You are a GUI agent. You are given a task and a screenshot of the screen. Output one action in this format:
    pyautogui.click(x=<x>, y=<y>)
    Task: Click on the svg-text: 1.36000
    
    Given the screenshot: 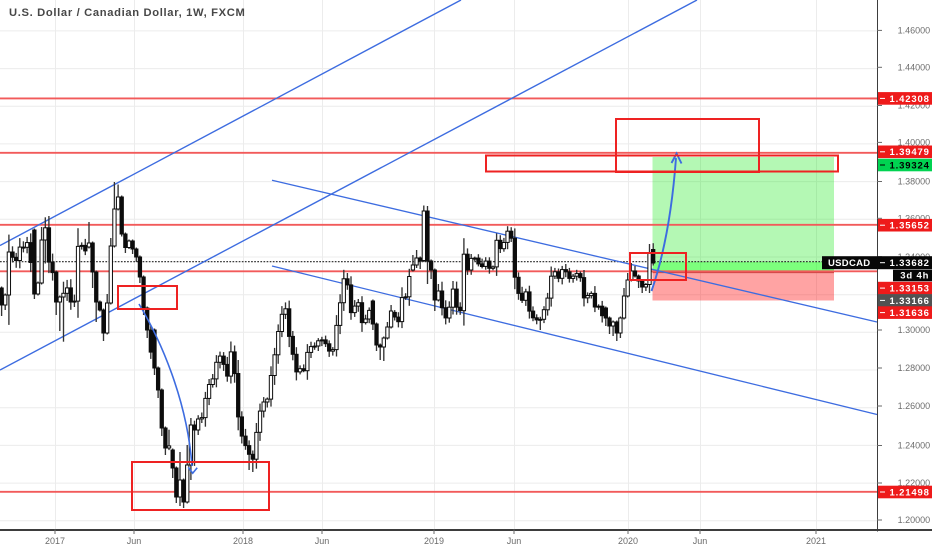 What is the action you would take?
    pyautogui.click(x=914, y=219)
    